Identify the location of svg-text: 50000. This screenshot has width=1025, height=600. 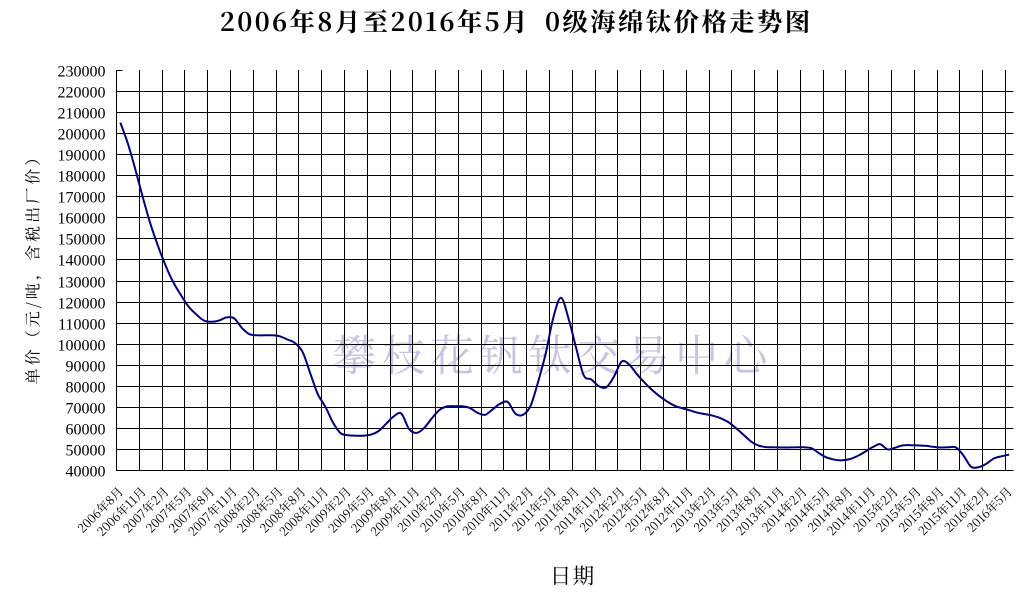
(86, 451).